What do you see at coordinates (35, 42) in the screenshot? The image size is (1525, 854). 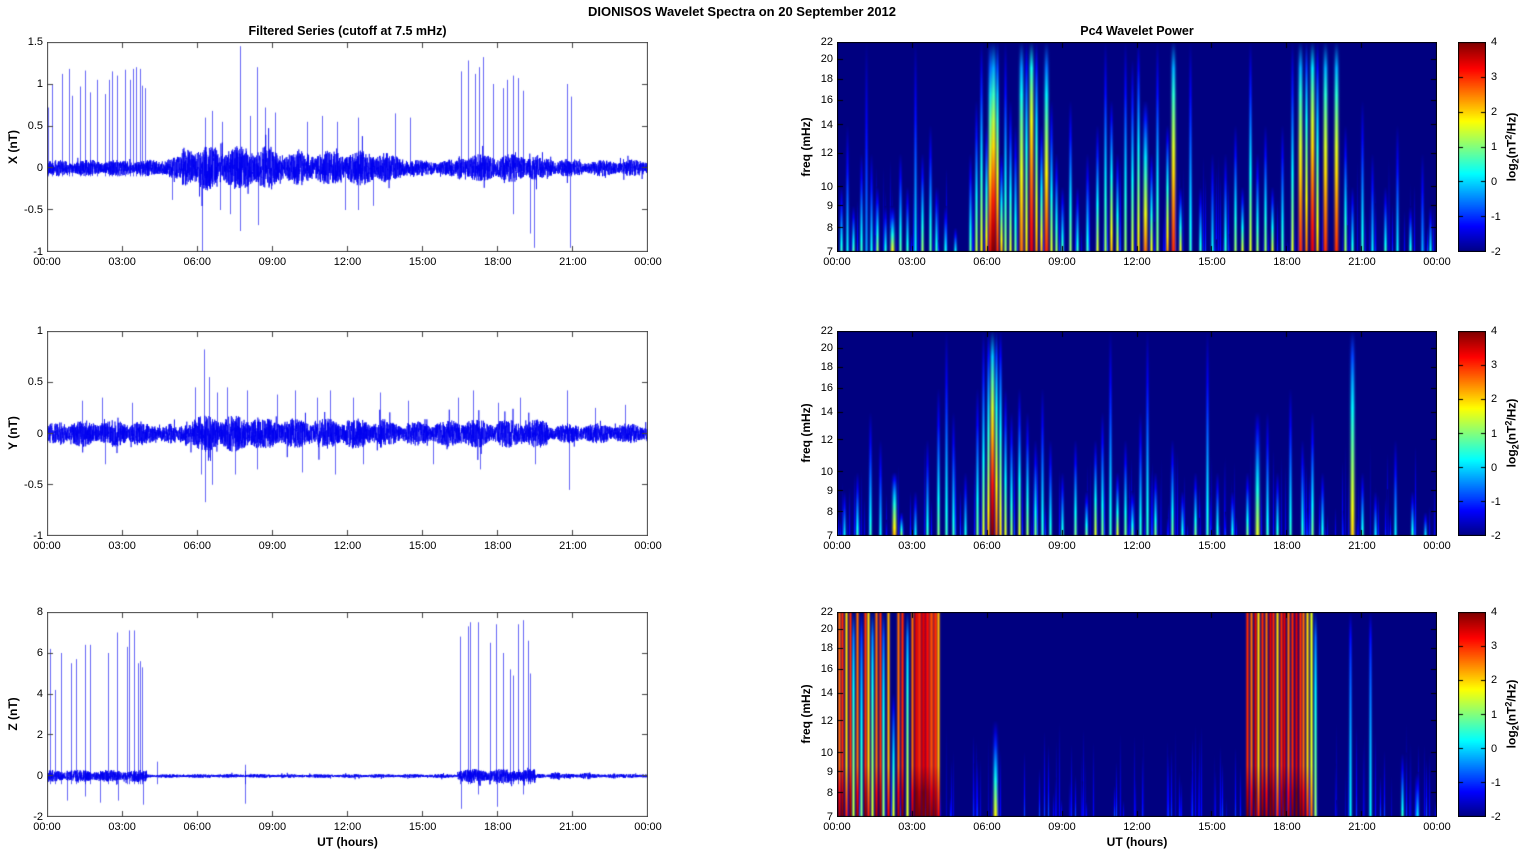 I see `y-tick-label: 1.5` at bounding box center [35, 42].